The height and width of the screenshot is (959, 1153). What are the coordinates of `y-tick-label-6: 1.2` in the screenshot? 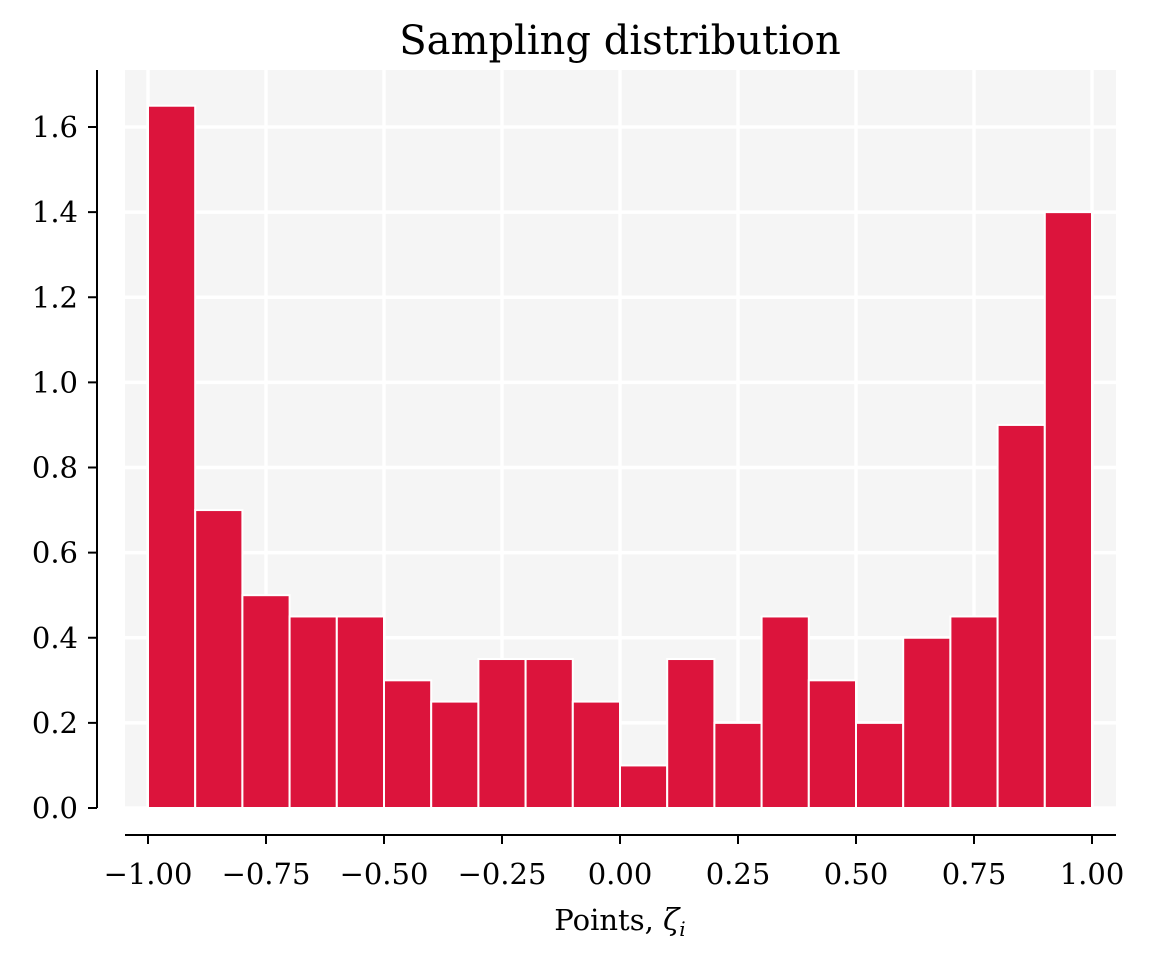 It's located at (55, 297).